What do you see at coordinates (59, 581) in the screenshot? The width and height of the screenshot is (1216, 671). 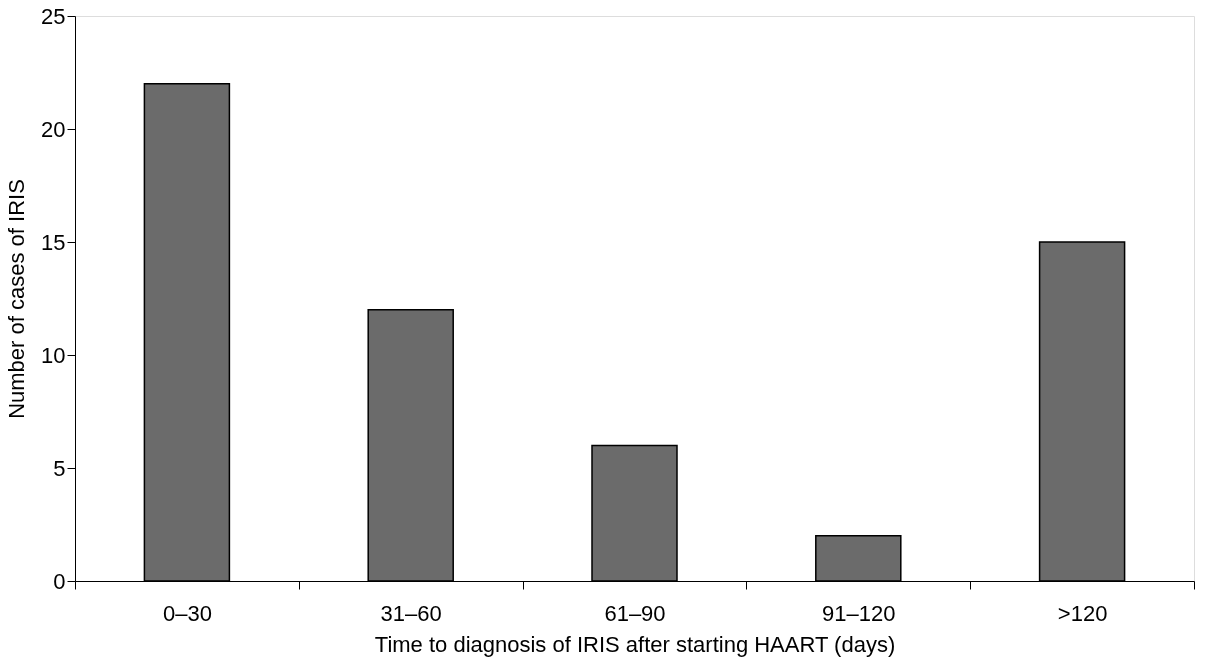 I see `y-tick-label: 0` at bounding box center [59, 581].